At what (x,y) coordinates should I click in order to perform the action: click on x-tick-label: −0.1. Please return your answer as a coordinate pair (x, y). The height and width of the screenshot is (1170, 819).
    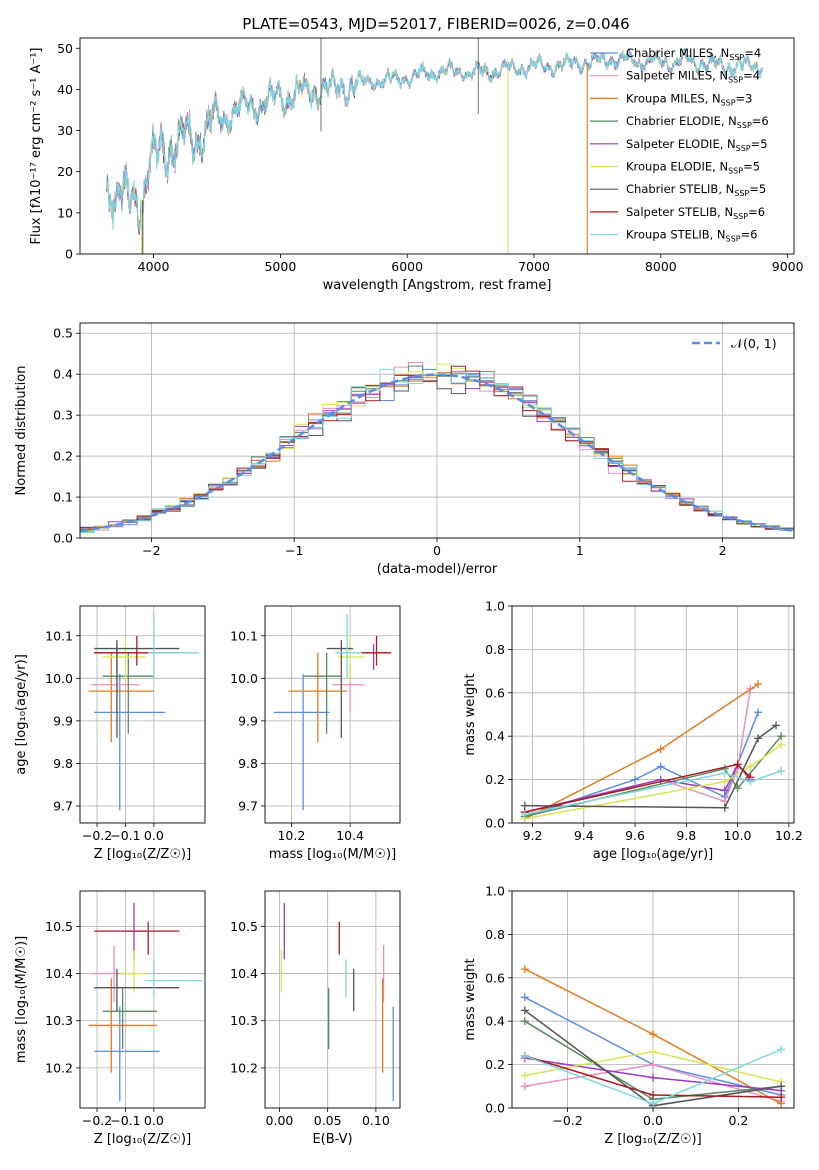
    Looking at the image, I should click on (125, 835).